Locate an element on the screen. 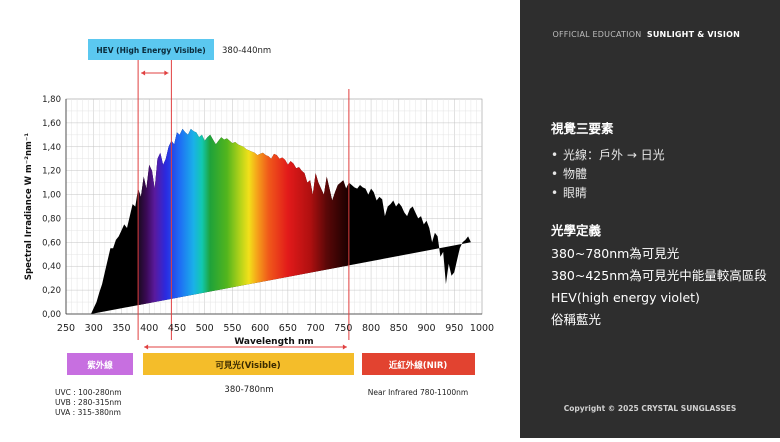 The width and height of the screenshot is (780, 442). x-tick-label: 1000 is located at coordinates (482, 328).